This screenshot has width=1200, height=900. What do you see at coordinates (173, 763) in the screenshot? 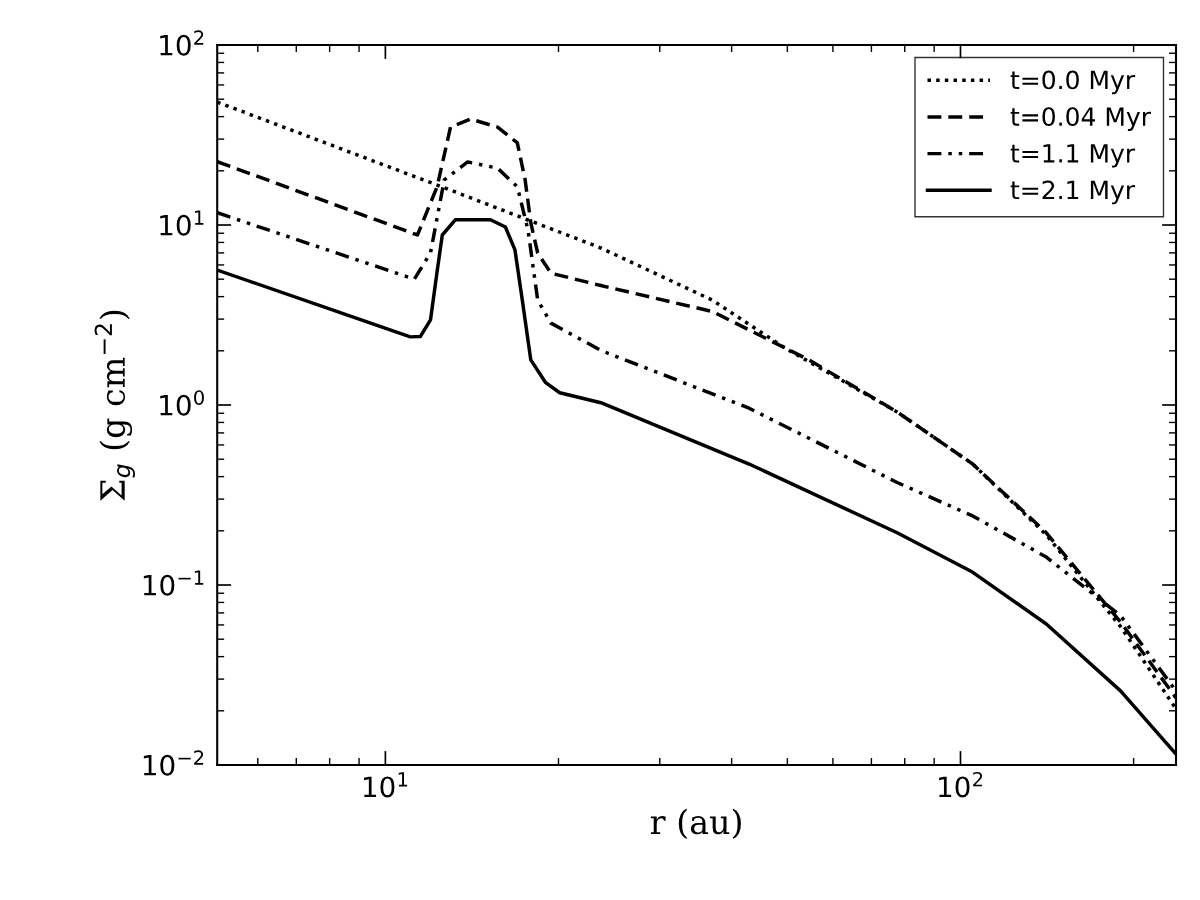
I see `y-tick-label: 10$^{−2}$` at bounding box center [173, 763].